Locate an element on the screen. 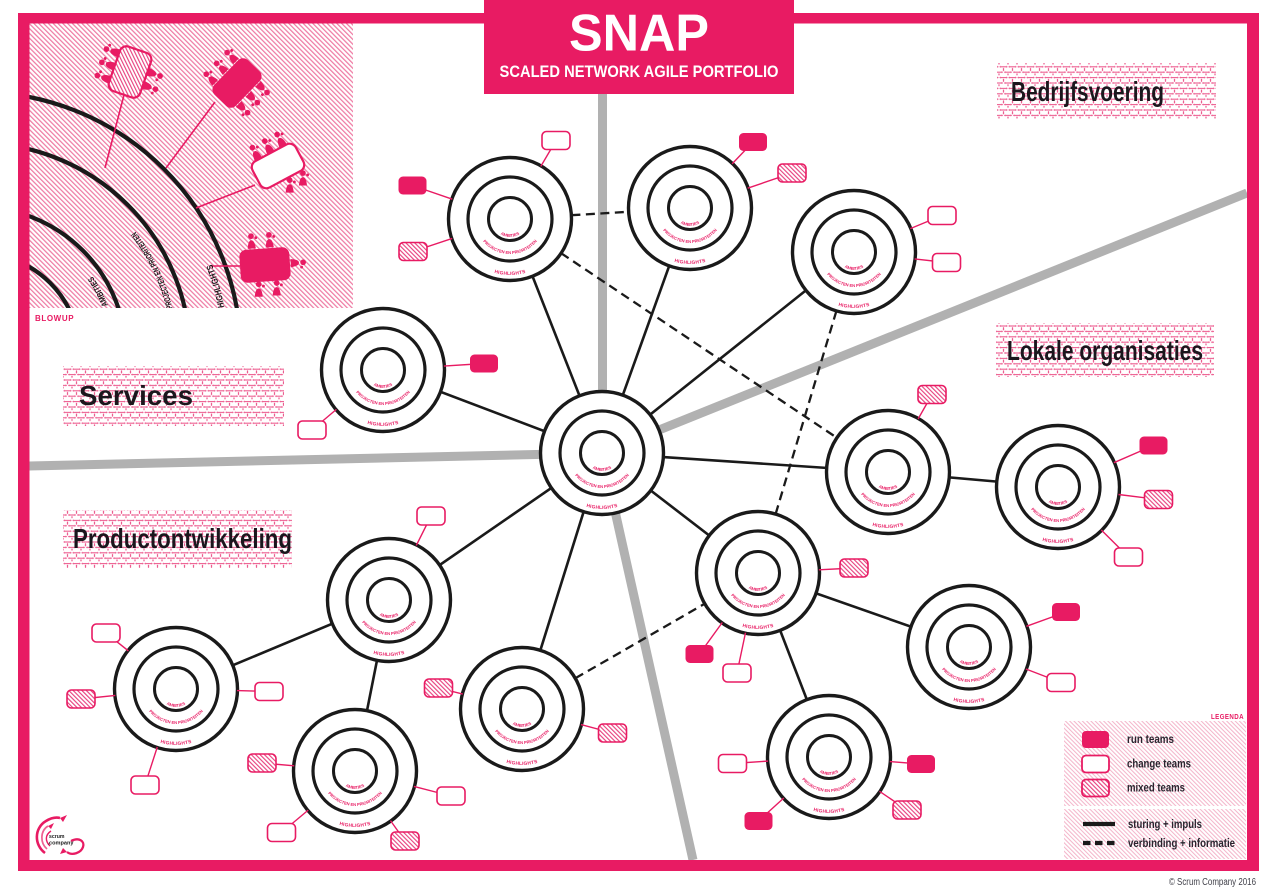 The height and width of the screenshot is (893, 1275). svg-text: LEGENDA is located at coordinates (1227, 716).